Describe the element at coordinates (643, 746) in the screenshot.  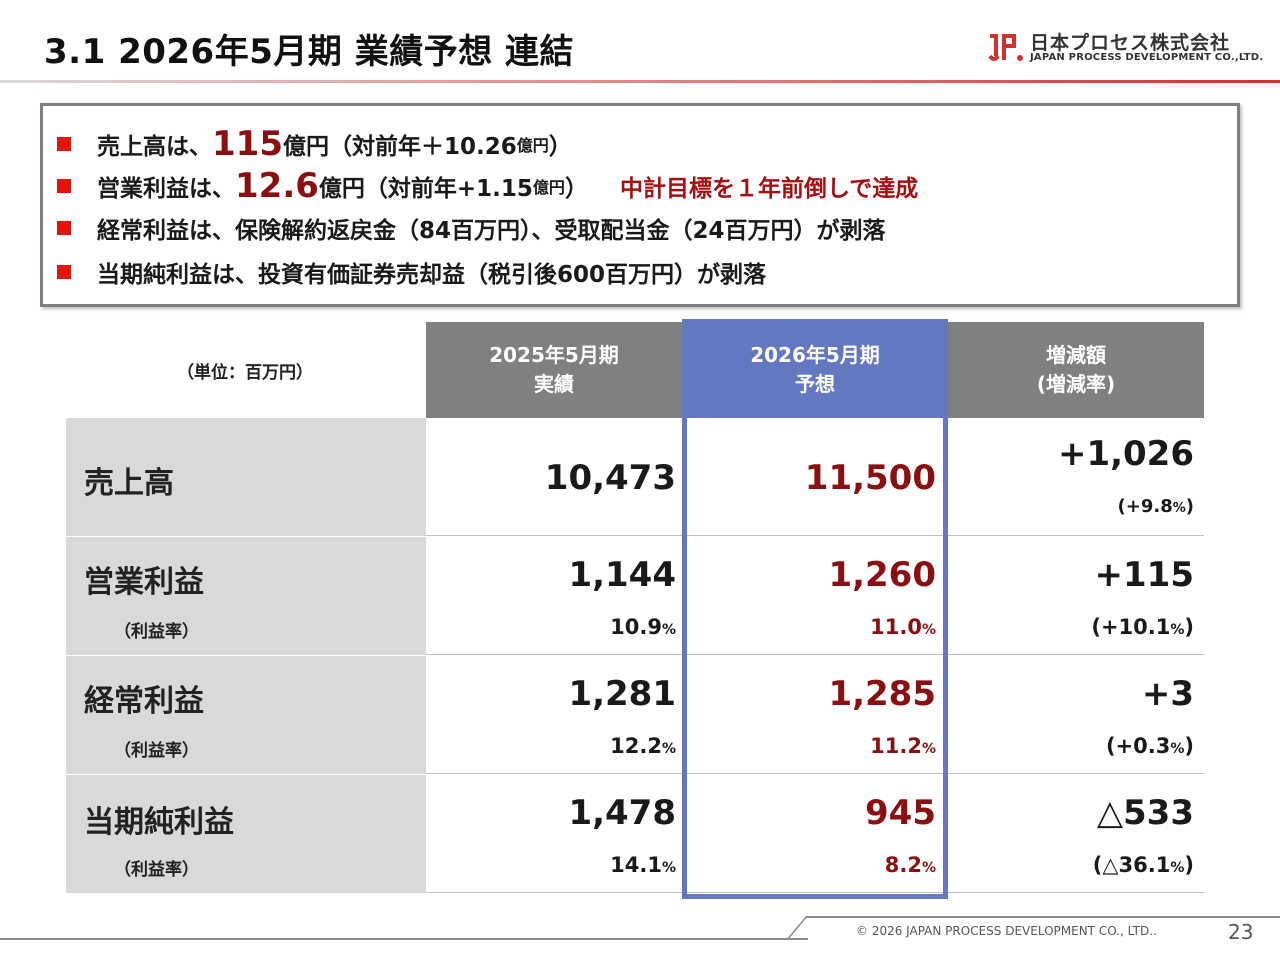
I see `prev-margin: 12.2%` at that location.